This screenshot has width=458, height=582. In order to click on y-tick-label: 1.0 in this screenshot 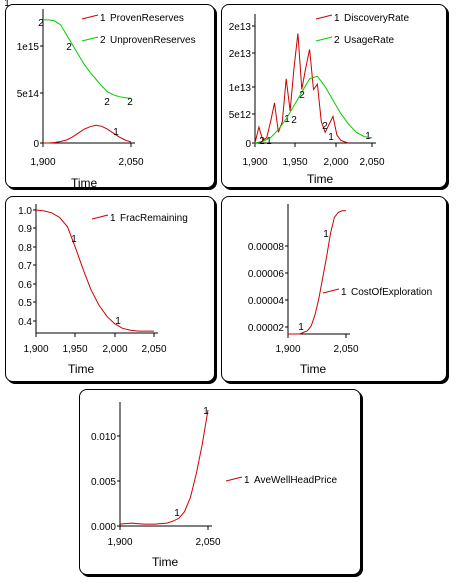, I will do `click(25, 211)`.